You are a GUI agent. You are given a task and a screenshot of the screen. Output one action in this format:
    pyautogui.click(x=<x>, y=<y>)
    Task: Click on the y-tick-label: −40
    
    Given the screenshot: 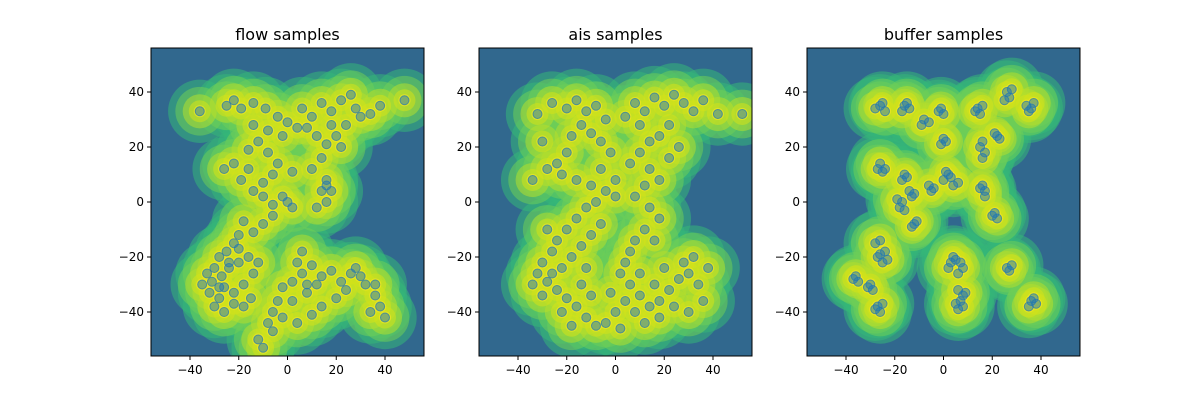 What is the action you would take?
    pyautogui.click(x=787, y=312)
    